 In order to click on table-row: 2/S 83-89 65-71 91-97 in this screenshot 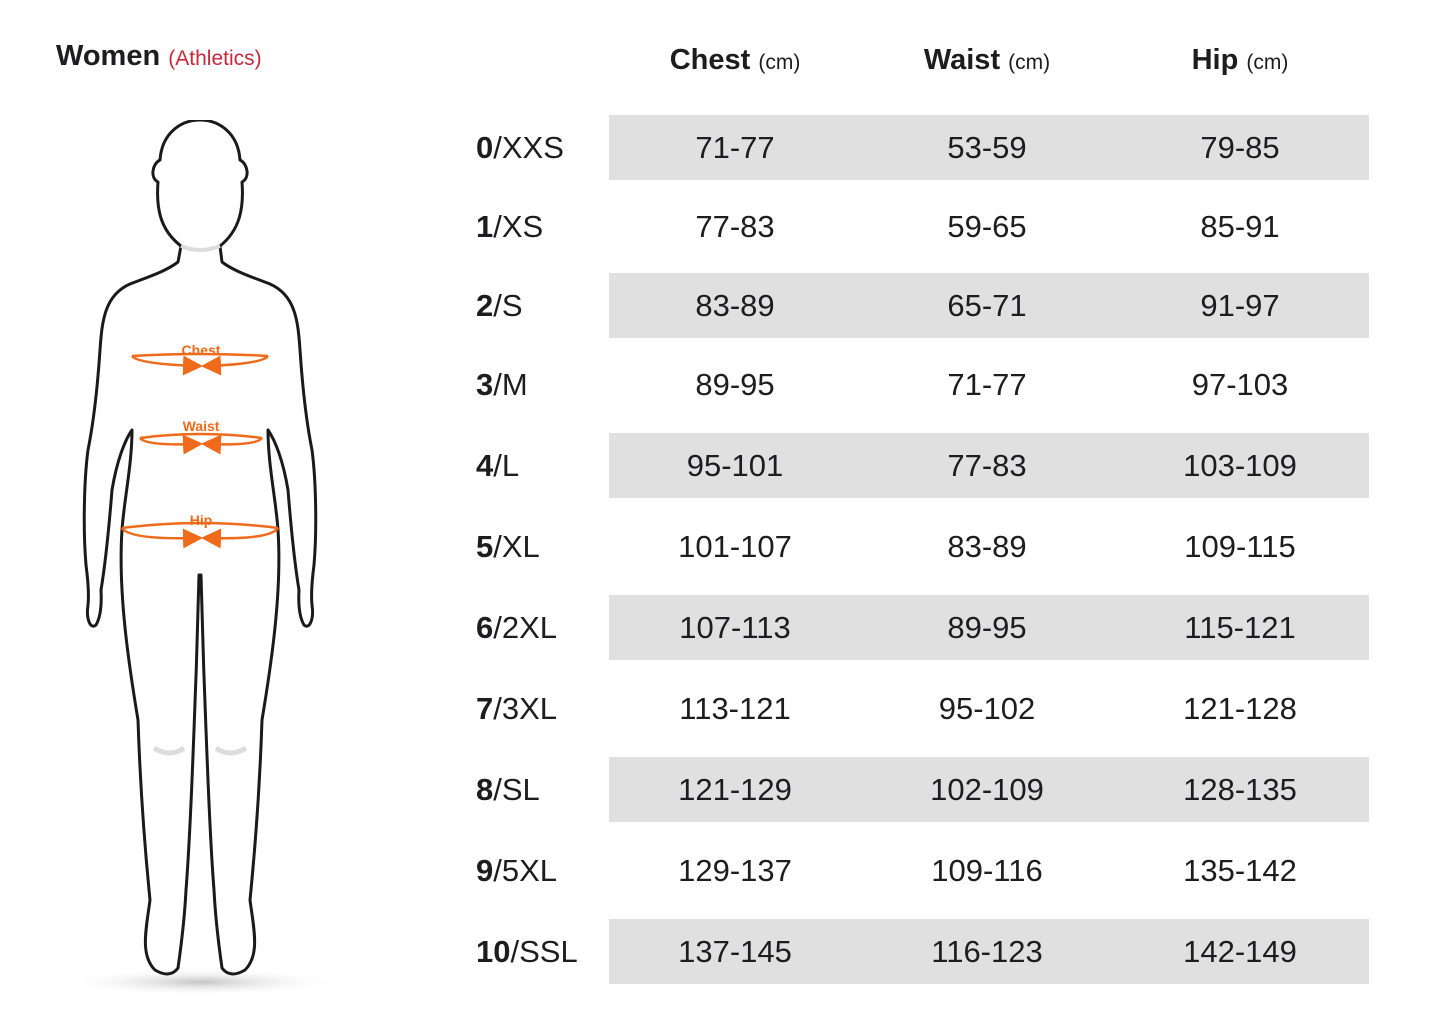, I will do `click(920, 305)`.